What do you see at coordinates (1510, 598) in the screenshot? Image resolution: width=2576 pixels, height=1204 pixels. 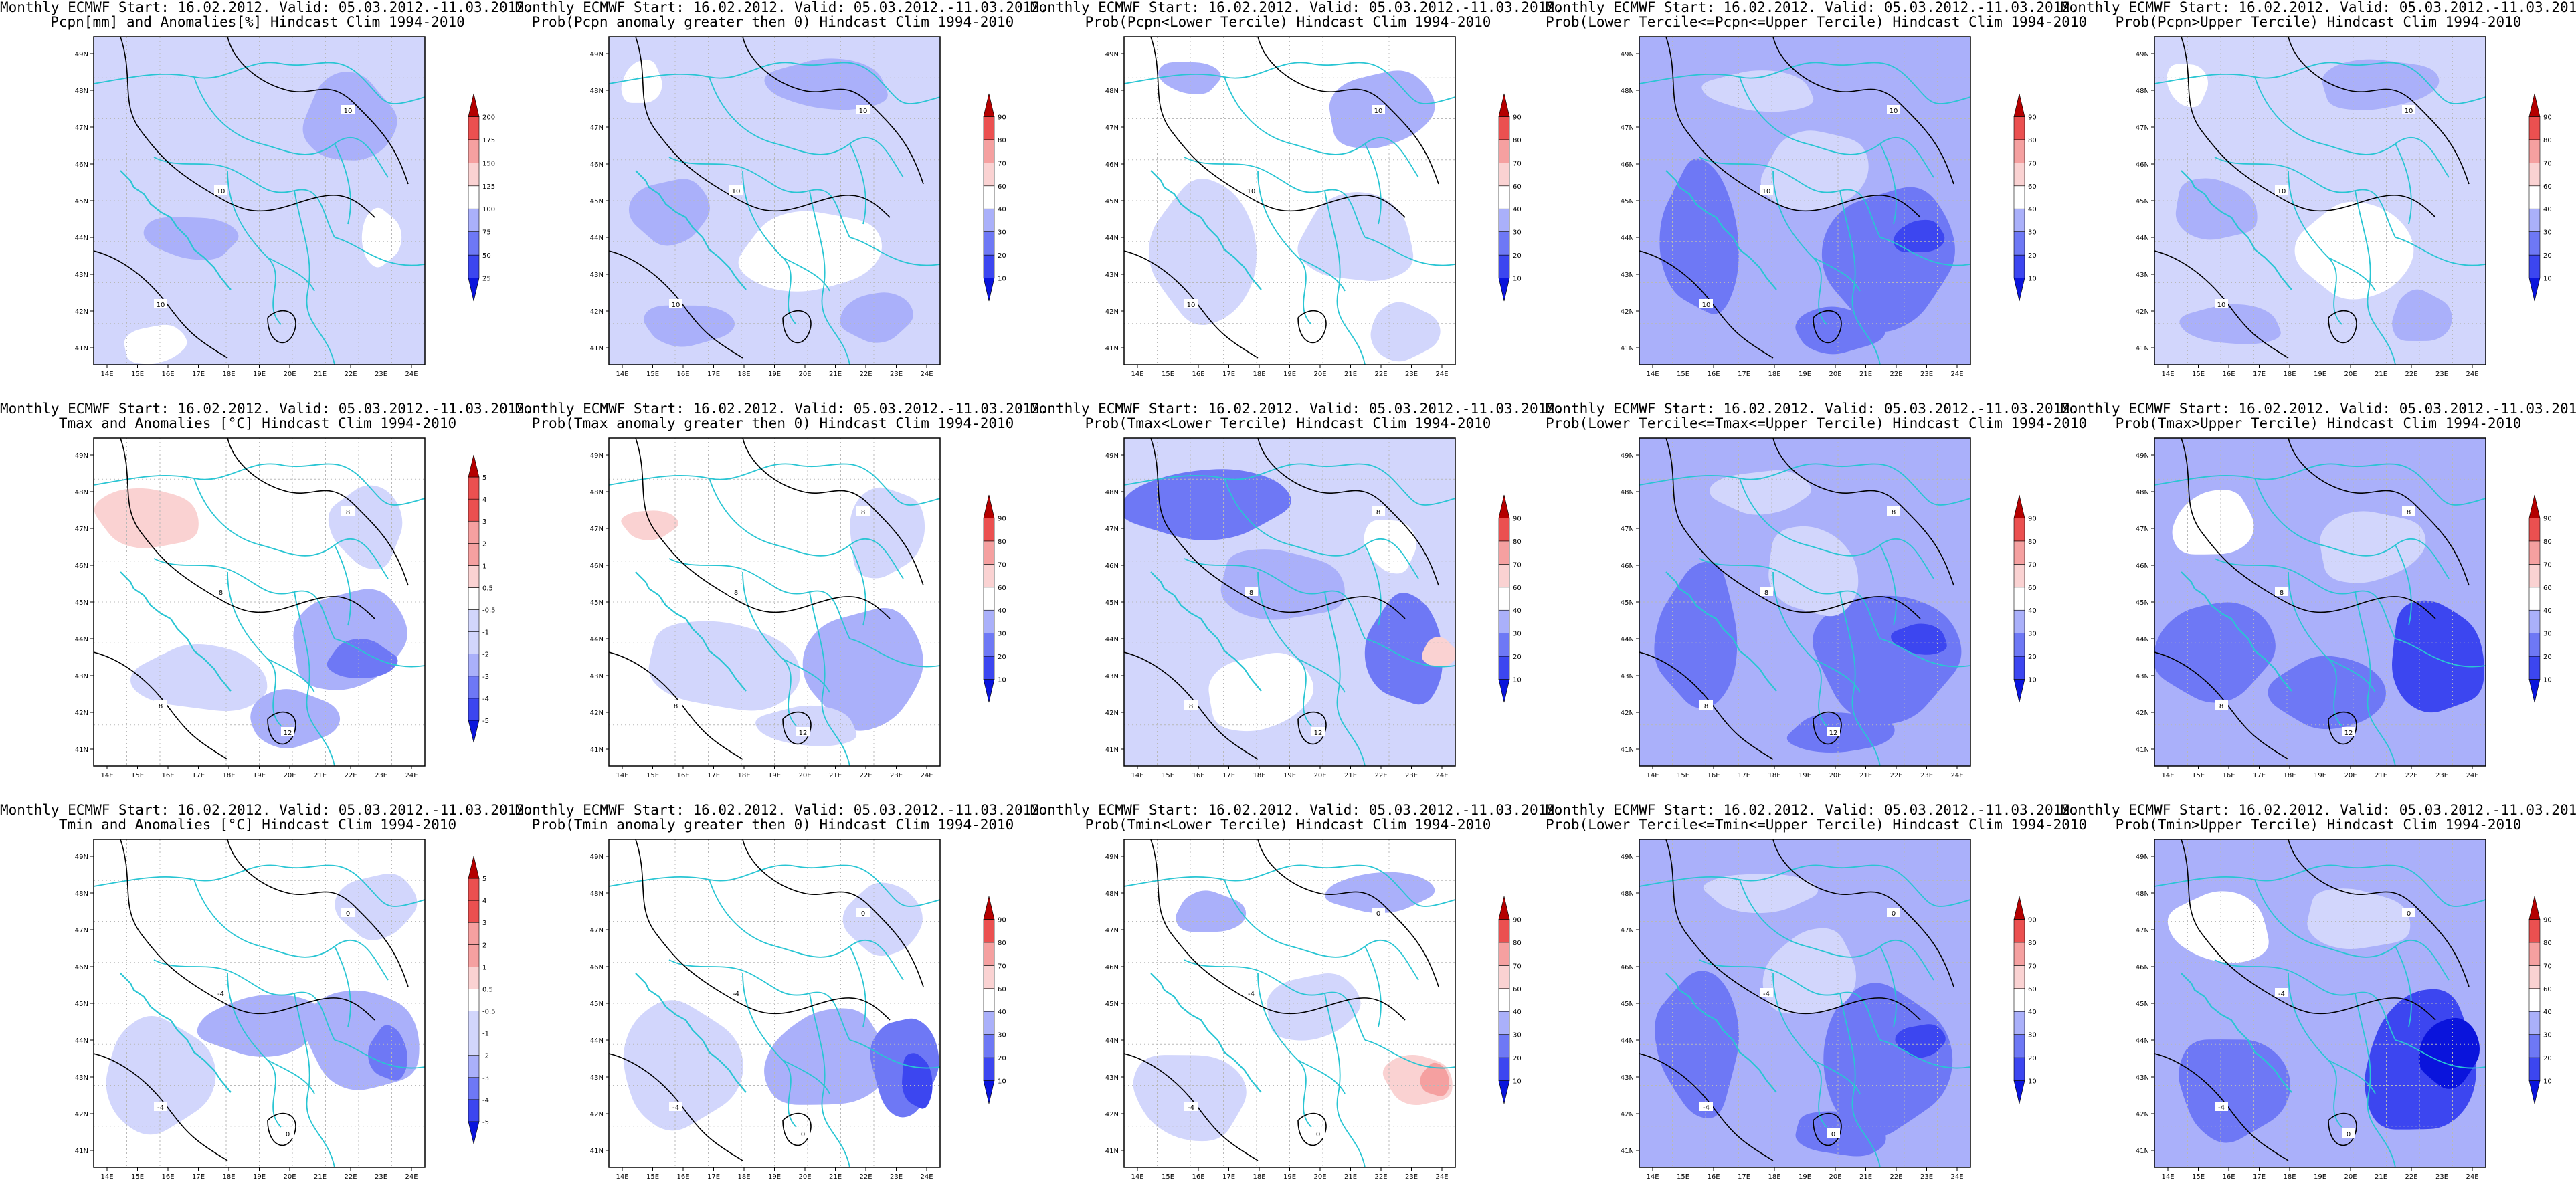 I see `colorbar: 10 20 30 40 60 70 80 90` at bounding box center [1510, 598].